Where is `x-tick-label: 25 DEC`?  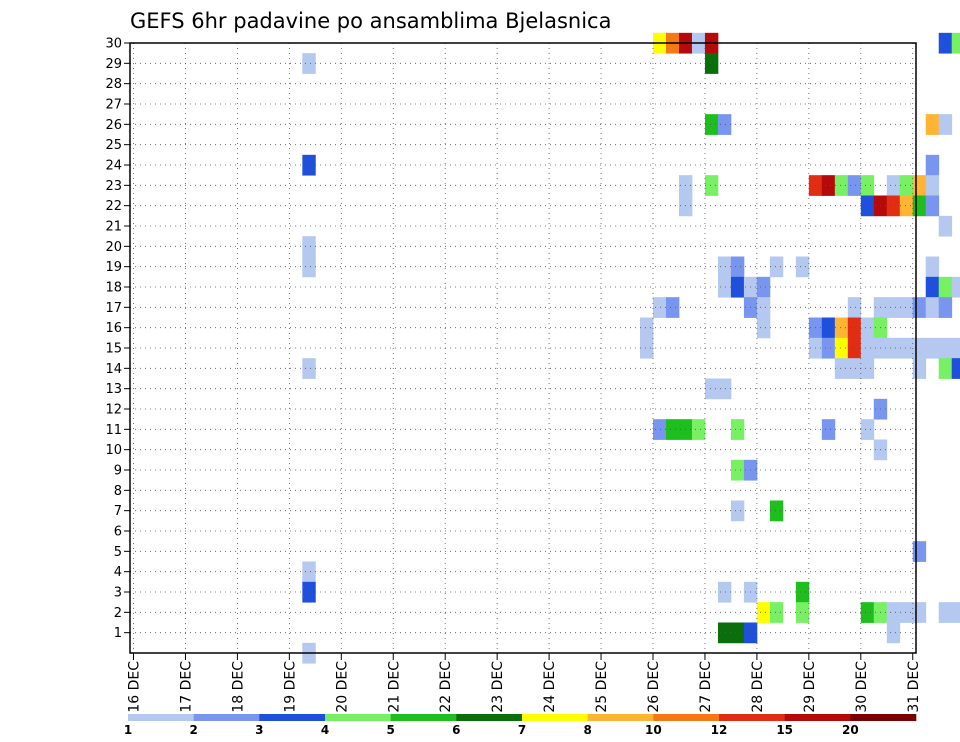 x-tick-label: 25 DEC is located at coordinates (602, 687).